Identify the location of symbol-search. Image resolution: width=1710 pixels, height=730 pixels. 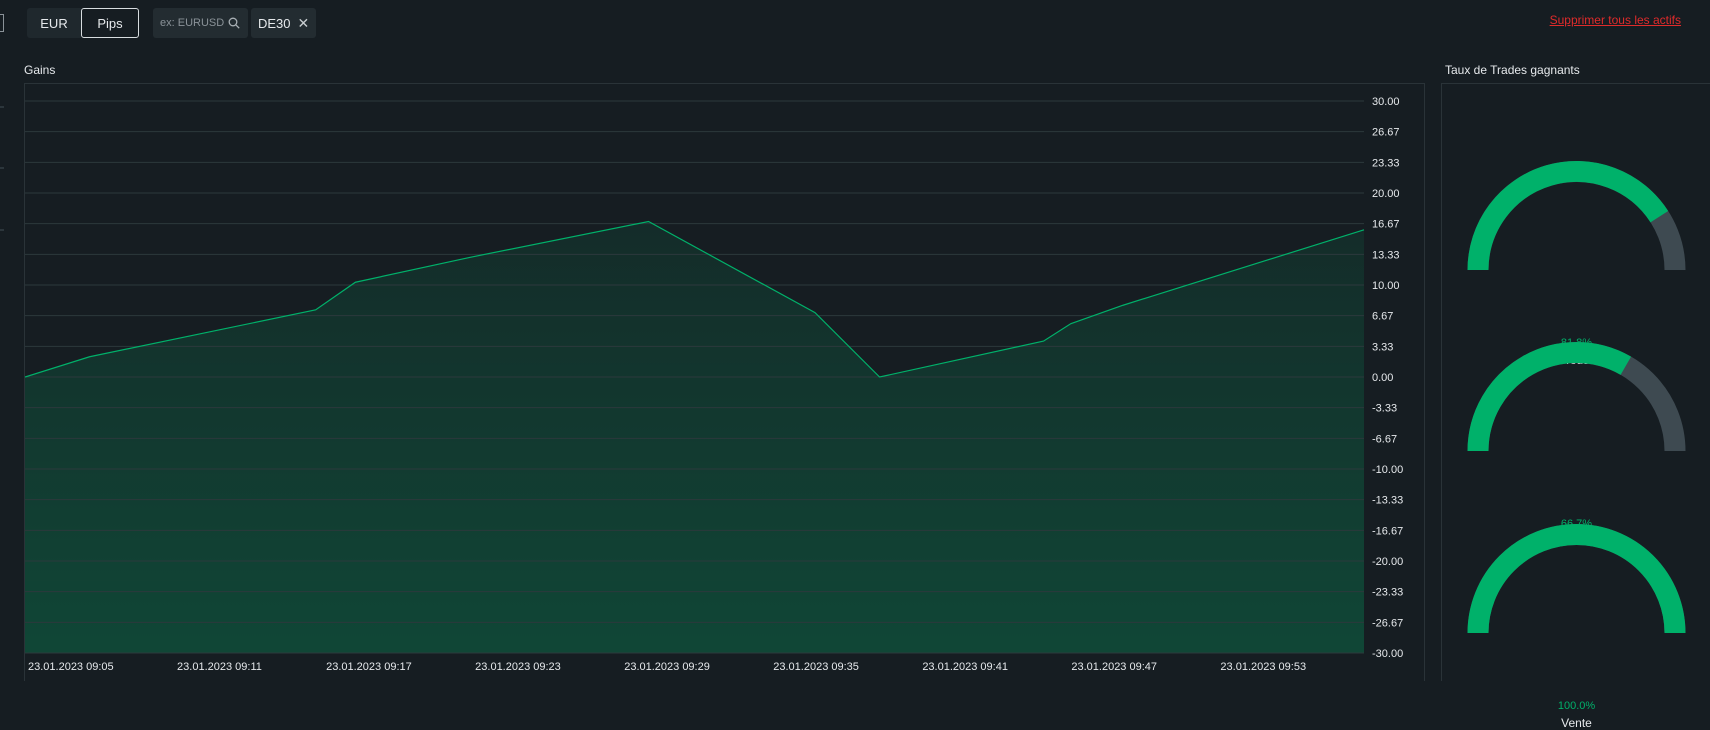
(200, 23).